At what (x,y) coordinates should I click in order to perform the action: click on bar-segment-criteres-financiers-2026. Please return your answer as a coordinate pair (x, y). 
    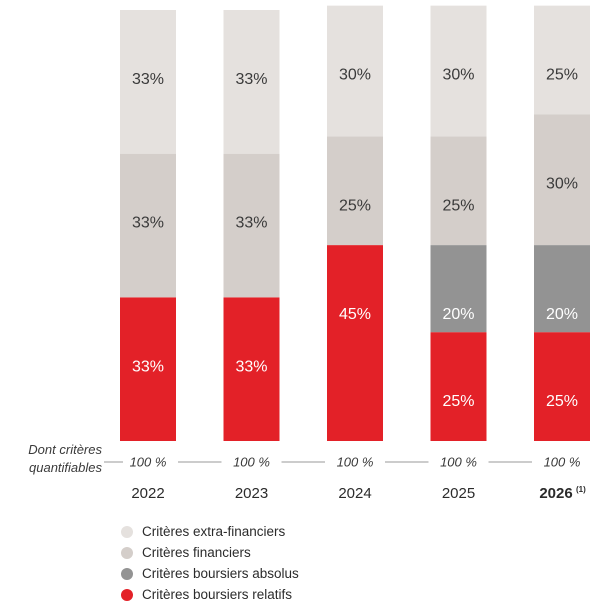
    Looking at the image, I should click on (562, 180).